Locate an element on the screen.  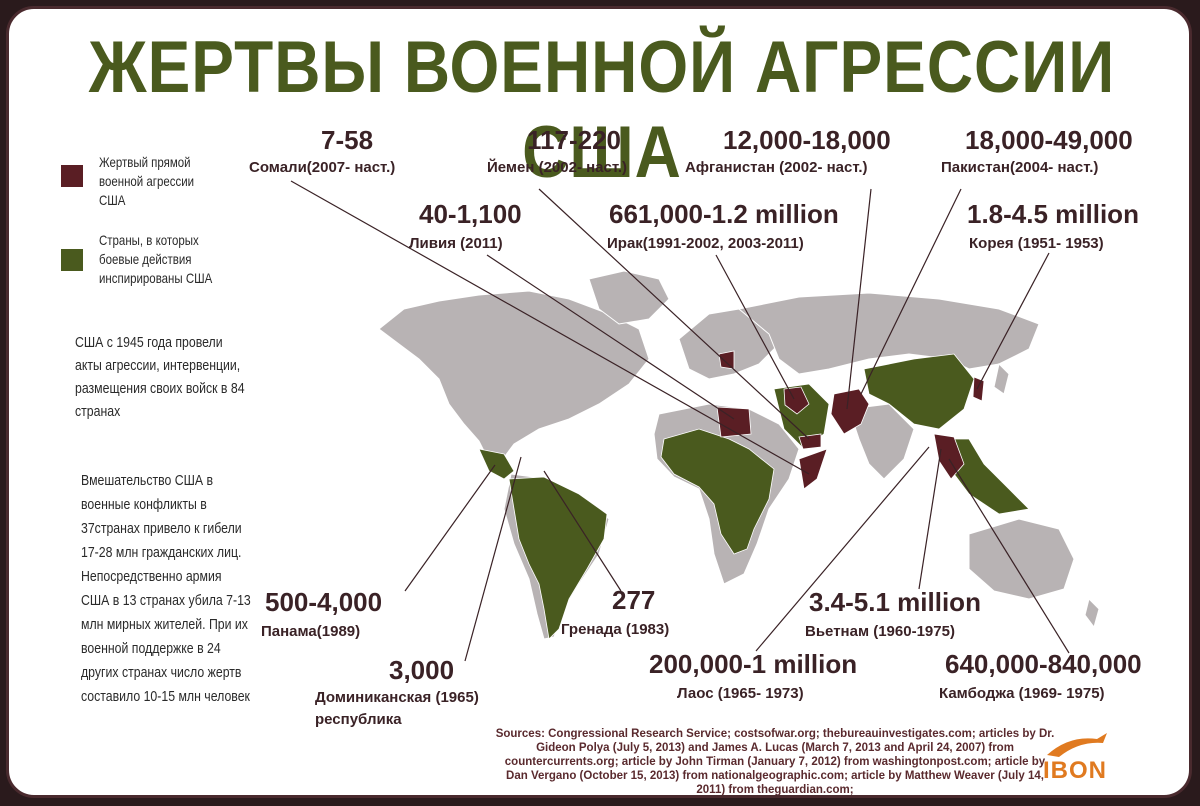
central-america-inspired is located at coordinates (496, 464).